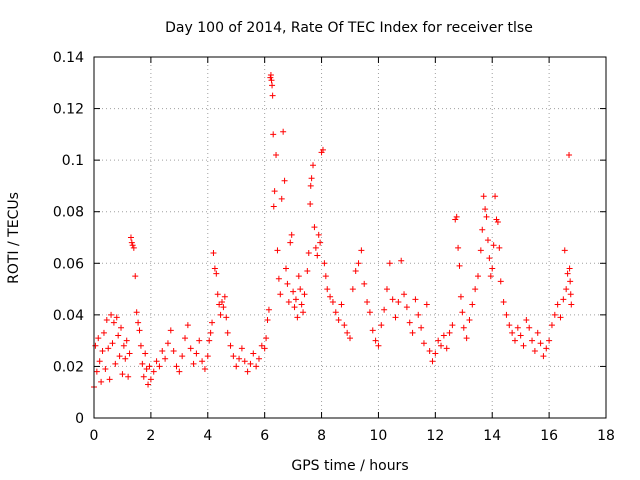  I want to click on y-tick-label: 0, so click(79, 419).